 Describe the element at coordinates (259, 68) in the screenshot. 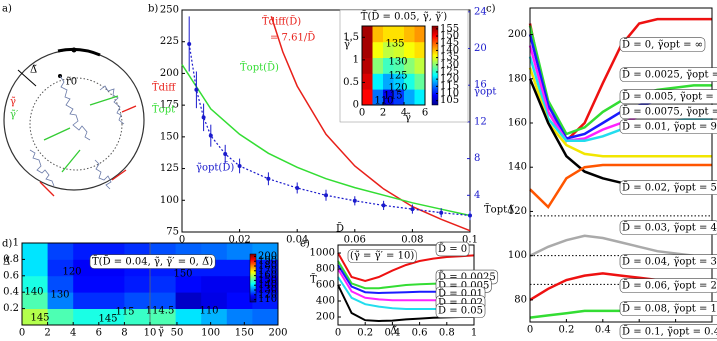

I see `series-label: T̃opt(D̃)` at that location.